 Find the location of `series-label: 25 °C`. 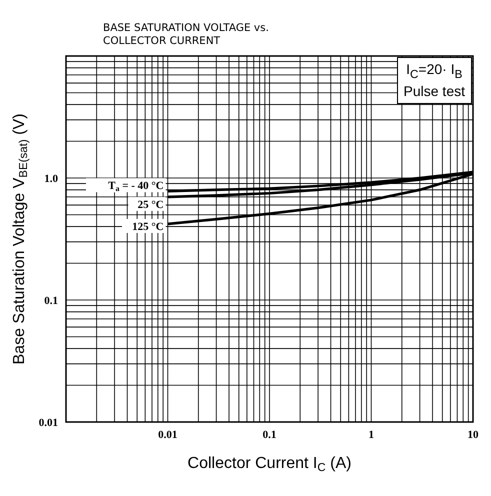

series-label: 25 °C is located at coordinates (151, 204).